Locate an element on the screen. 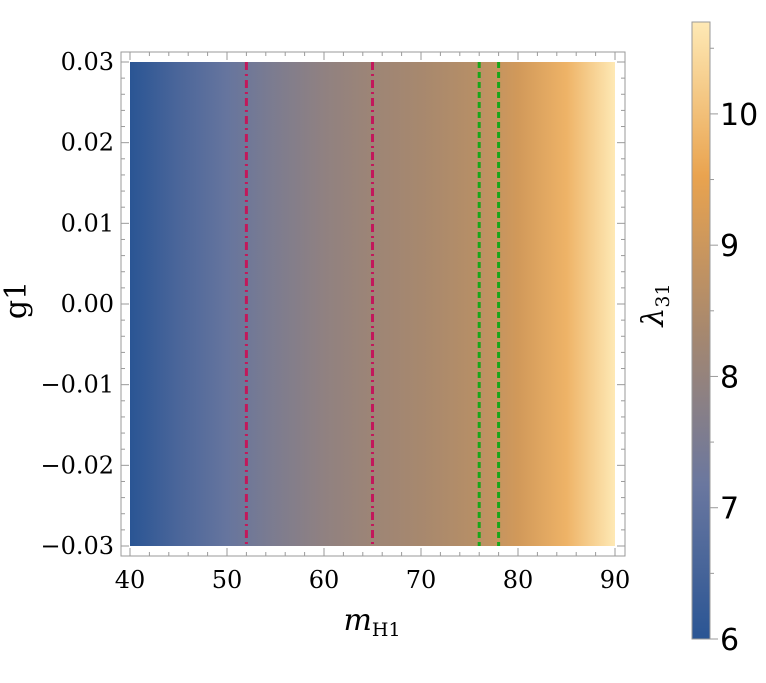 The width and height of the screenshot is (766, 683). y-tick-label: −0.01 is located at coordinates (77, 385).